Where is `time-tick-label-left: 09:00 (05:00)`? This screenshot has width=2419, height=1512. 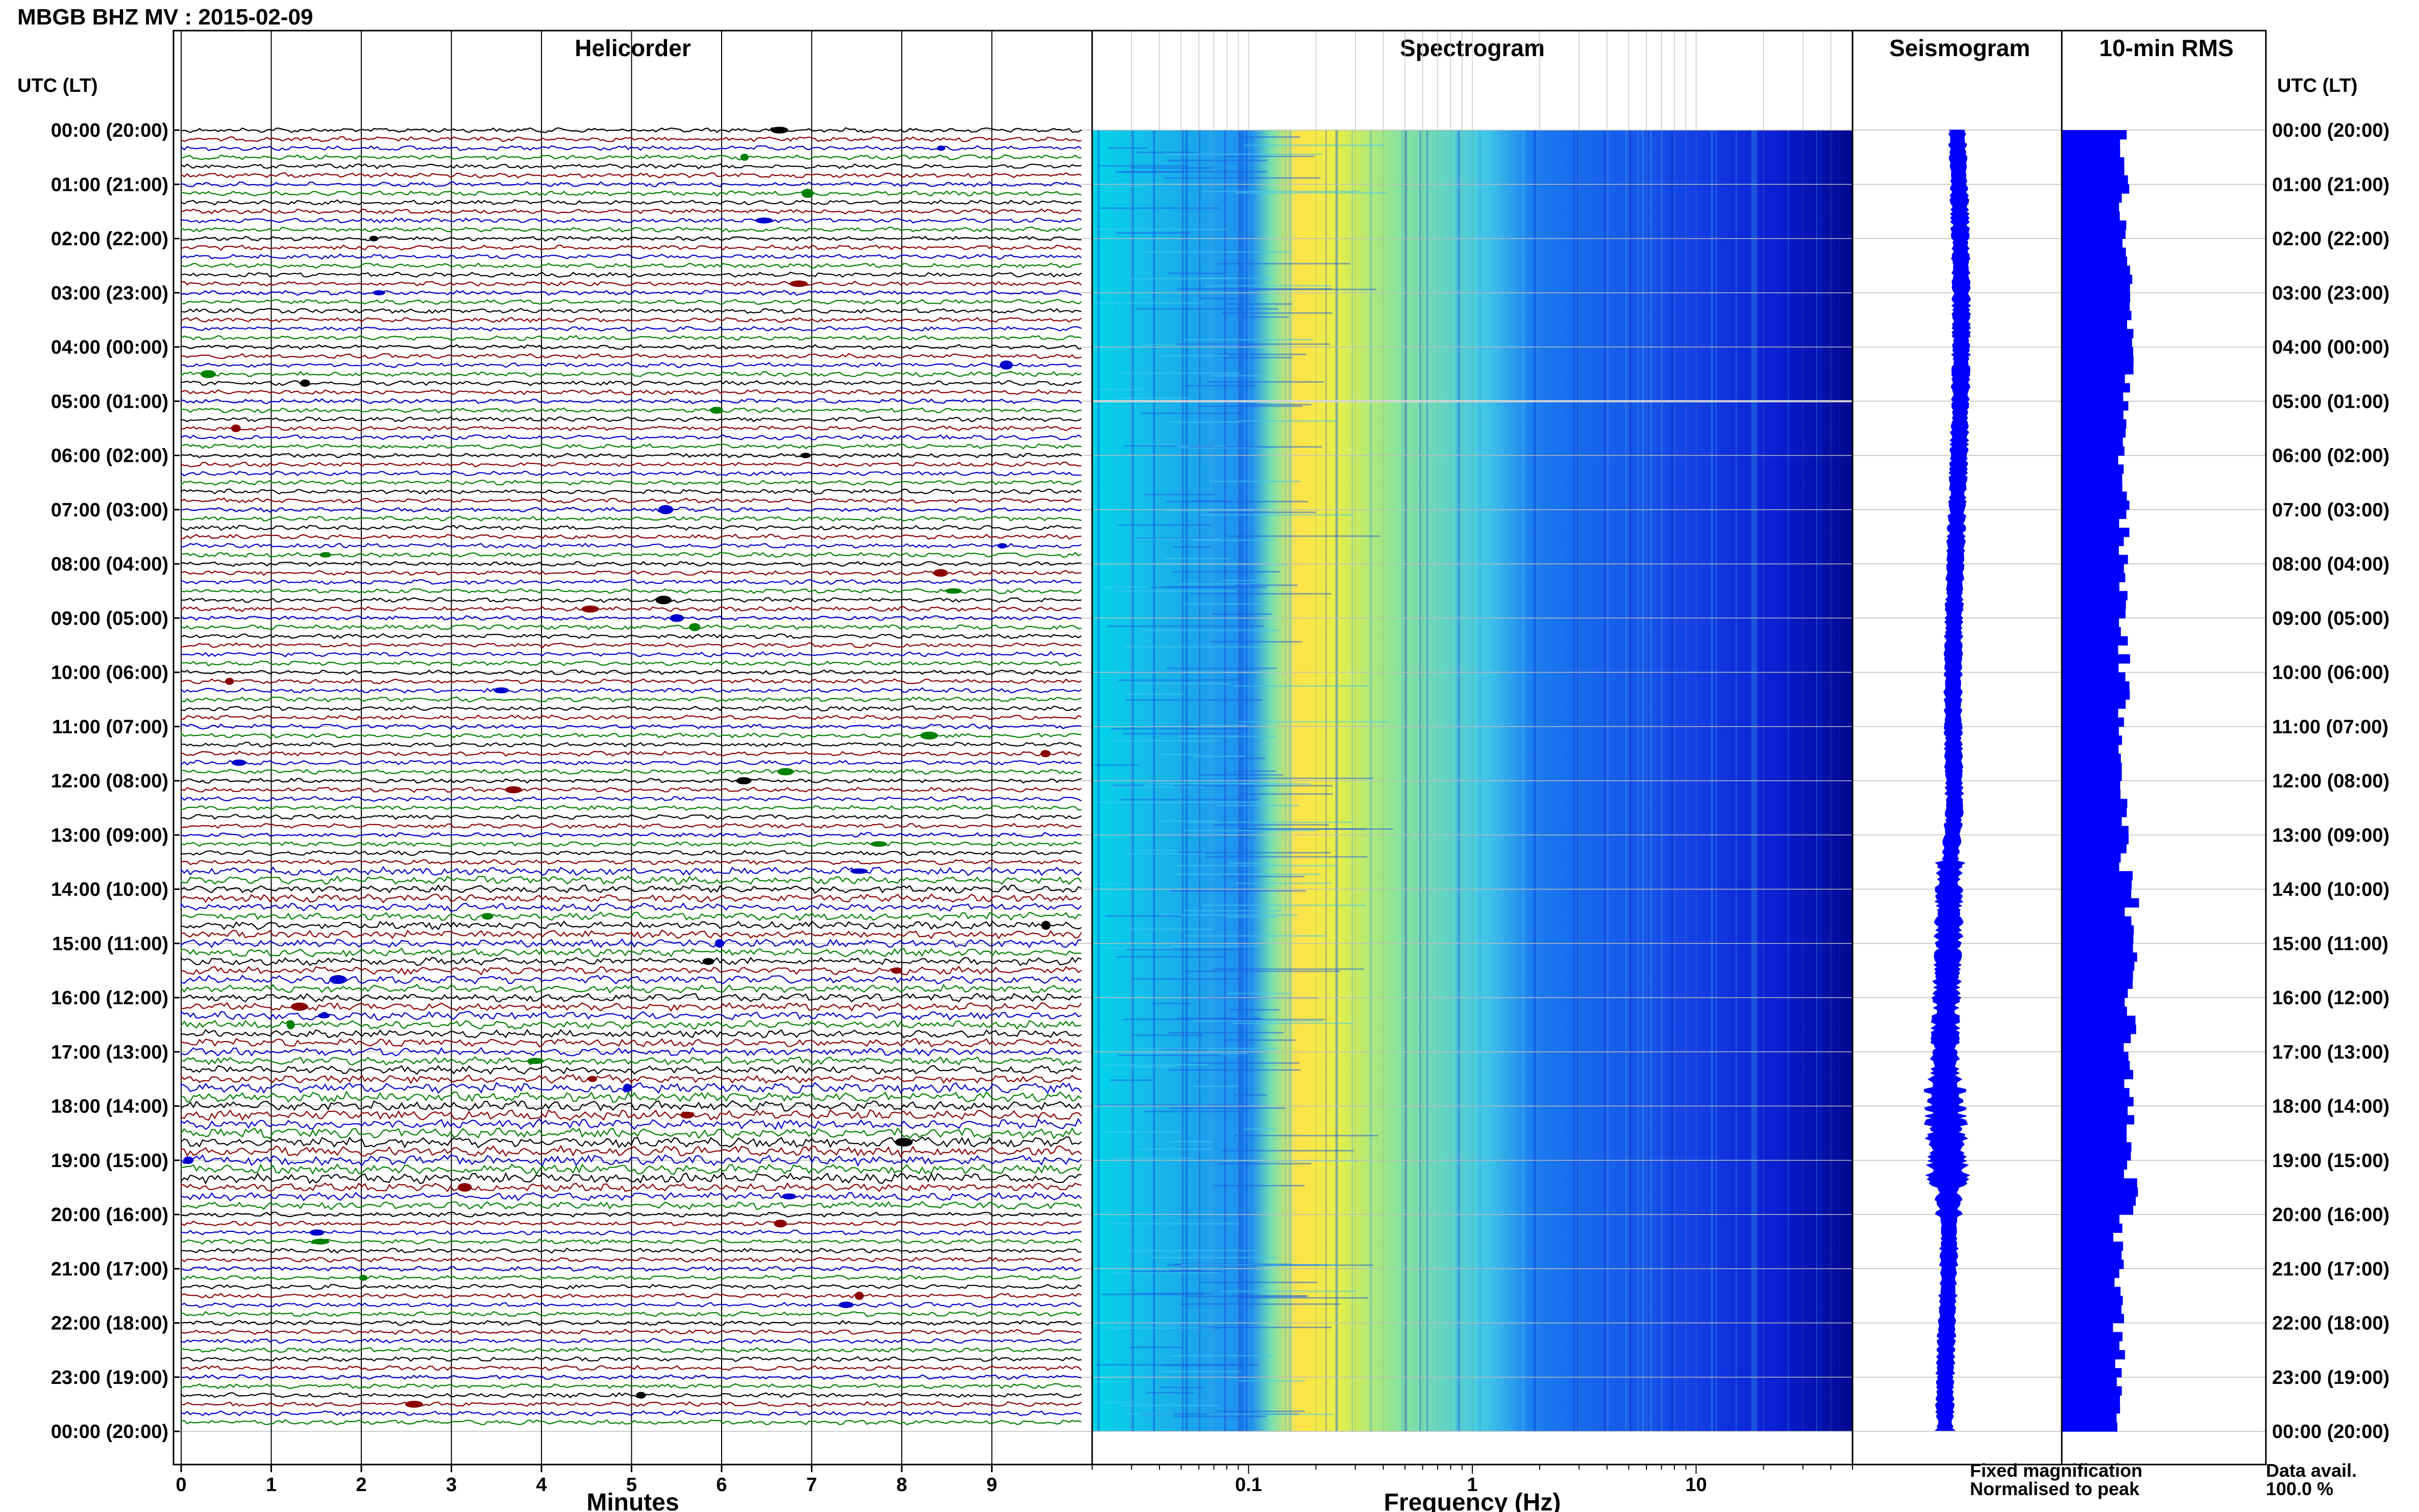
time-tick-label-left: 09:00 (05:00) is located at coordinates (109, 618).